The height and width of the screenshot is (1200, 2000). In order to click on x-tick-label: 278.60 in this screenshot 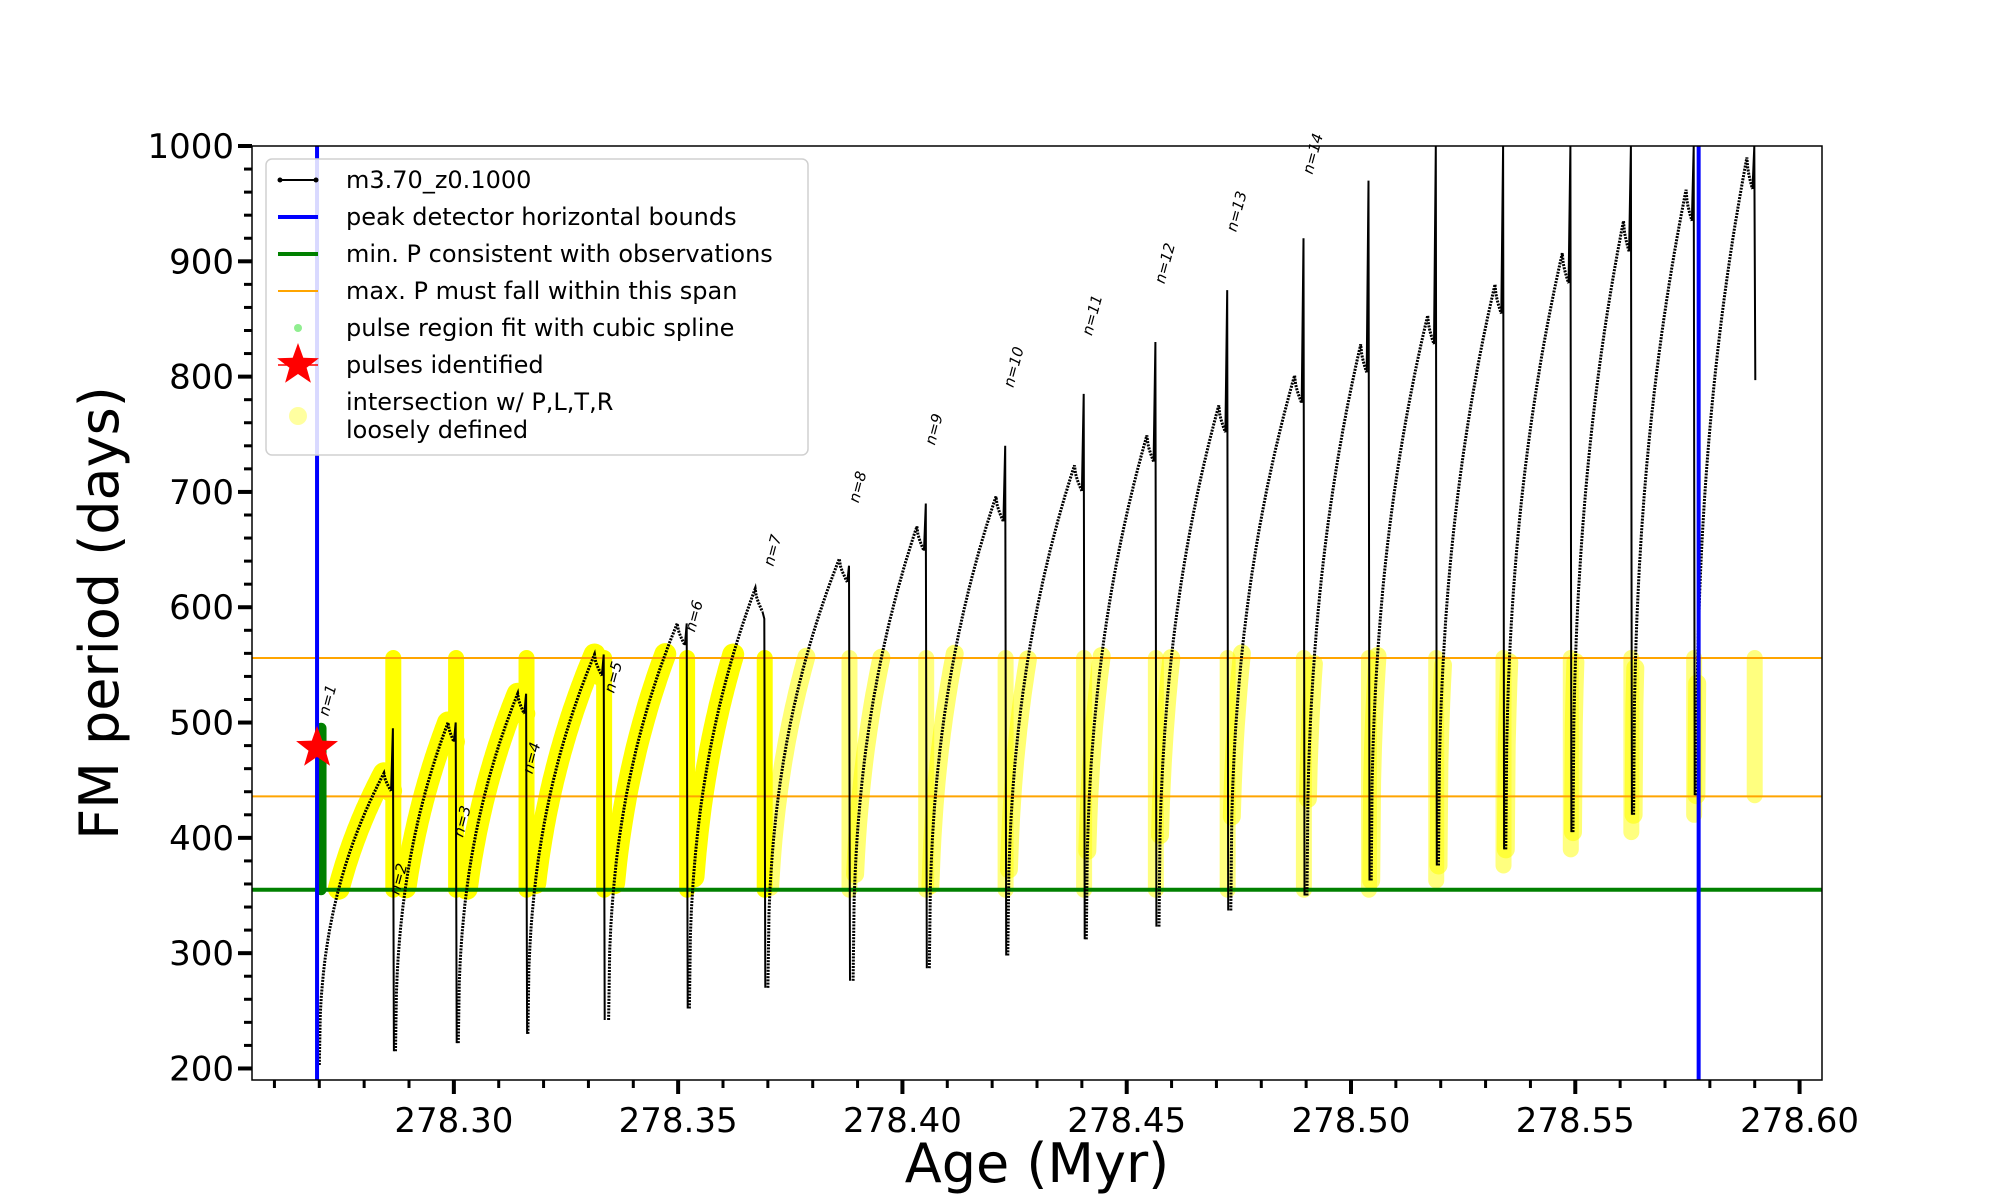, I will do `click(1799, 1121)`.